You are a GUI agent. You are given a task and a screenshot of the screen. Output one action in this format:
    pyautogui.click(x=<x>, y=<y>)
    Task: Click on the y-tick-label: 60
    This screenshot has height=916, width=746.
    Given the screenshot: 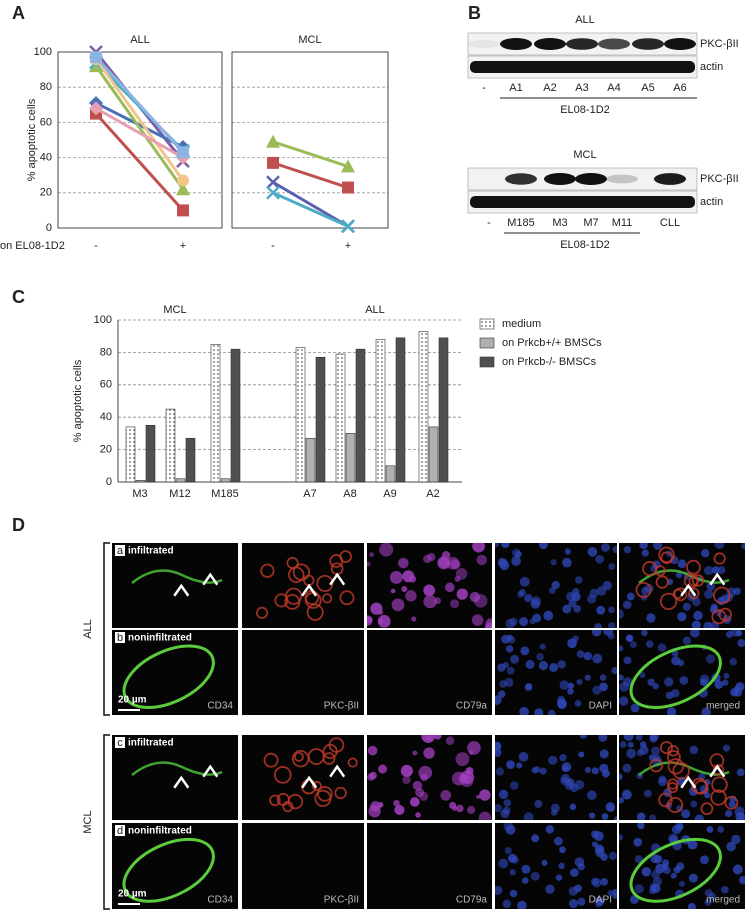 What is the action you would take?
    pyautogui.click(x=46, y=122)
    